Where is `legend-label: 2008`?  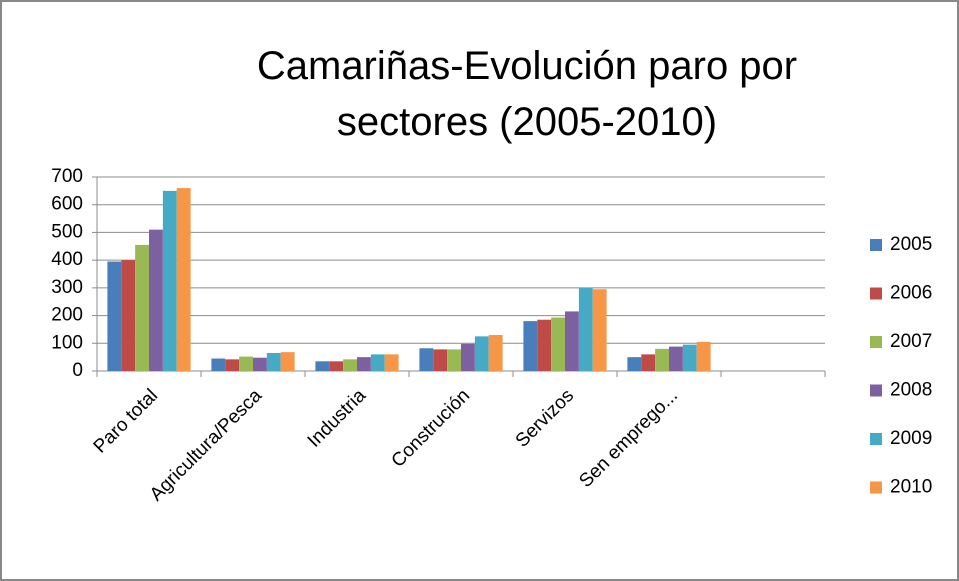
legend-label: 2008 is located at coordinates (911, 390).